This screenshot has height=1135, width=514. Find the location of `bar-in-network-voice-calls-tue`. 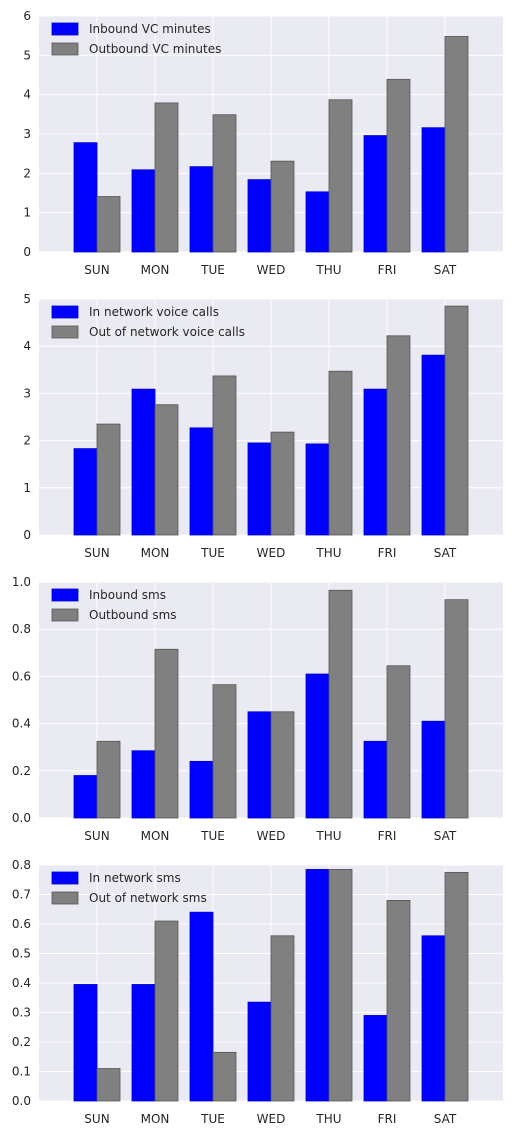

bar-in-network-voice-calls-tue is located at coordinates (201, 481).